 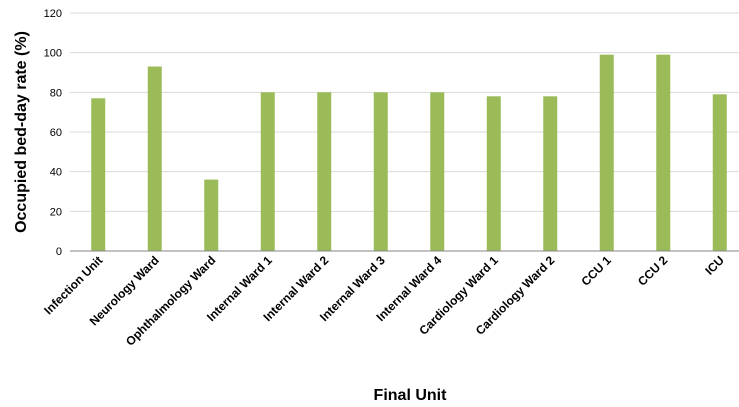 I want to click on x-tick-label: CCU 2, so click(x=653, y=271).